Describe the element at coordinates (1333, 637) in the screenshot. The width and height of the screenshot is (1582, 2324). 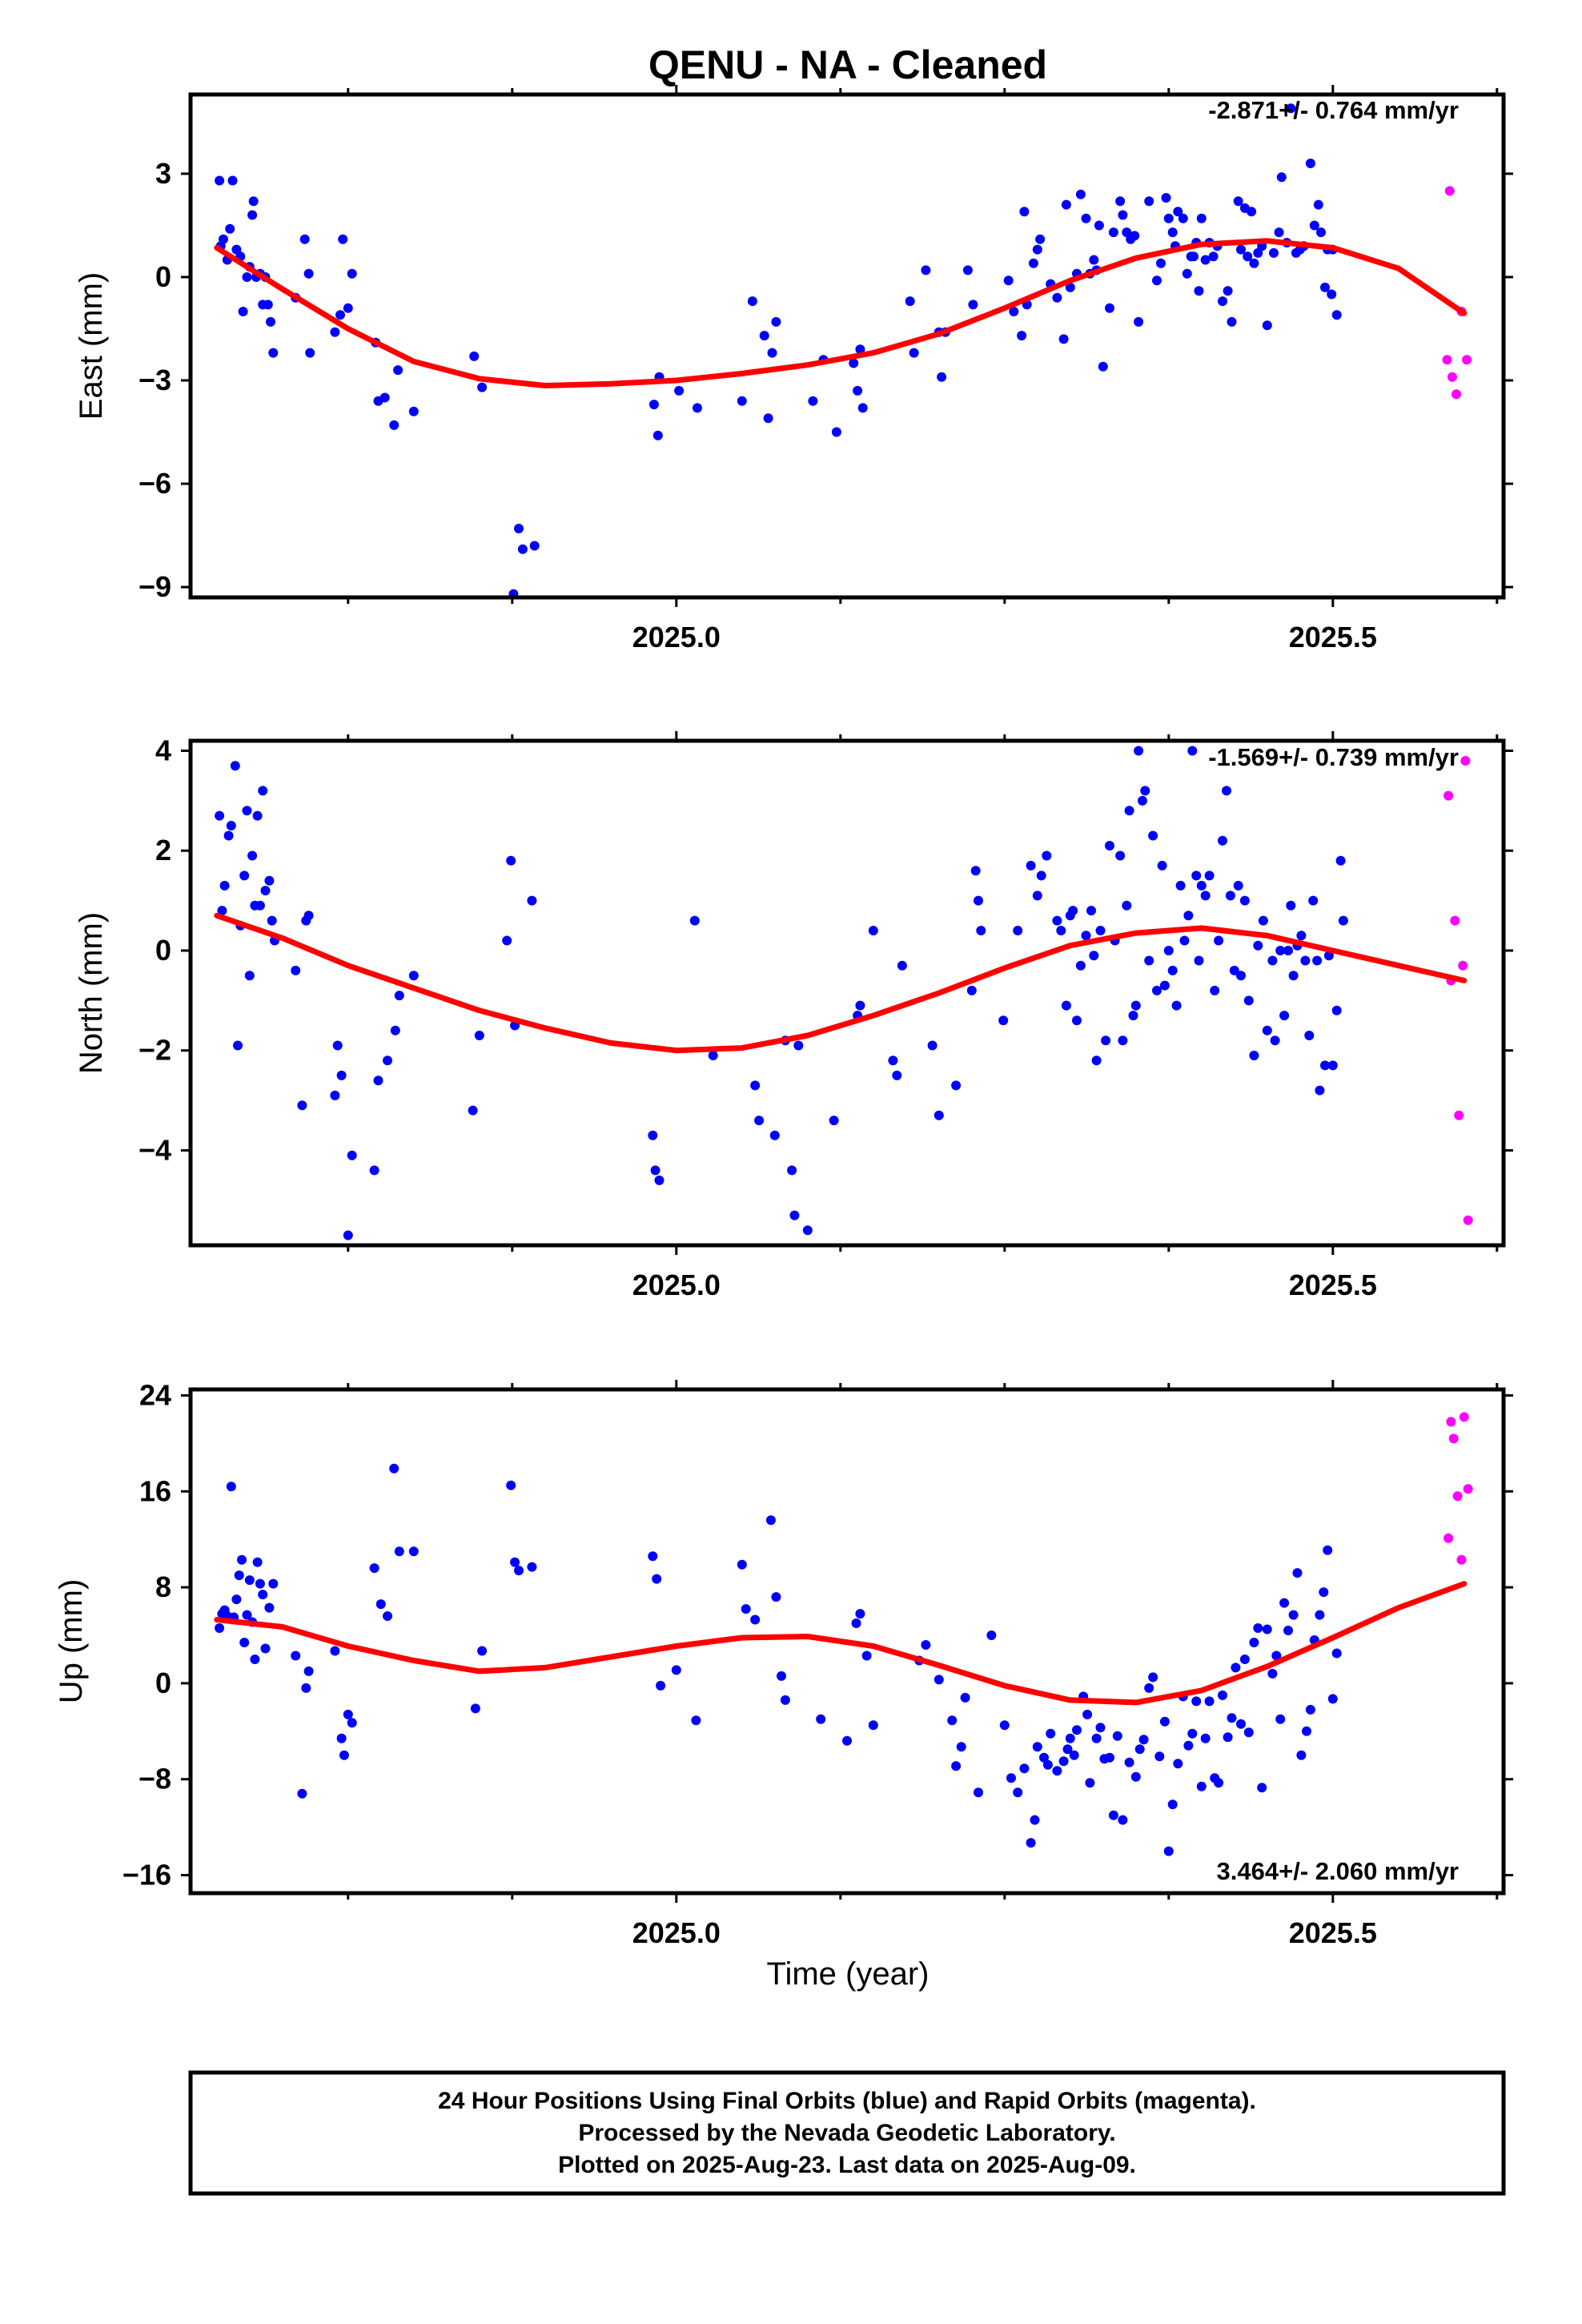
I see `east-x-tick-label: 2025.5` at that location.